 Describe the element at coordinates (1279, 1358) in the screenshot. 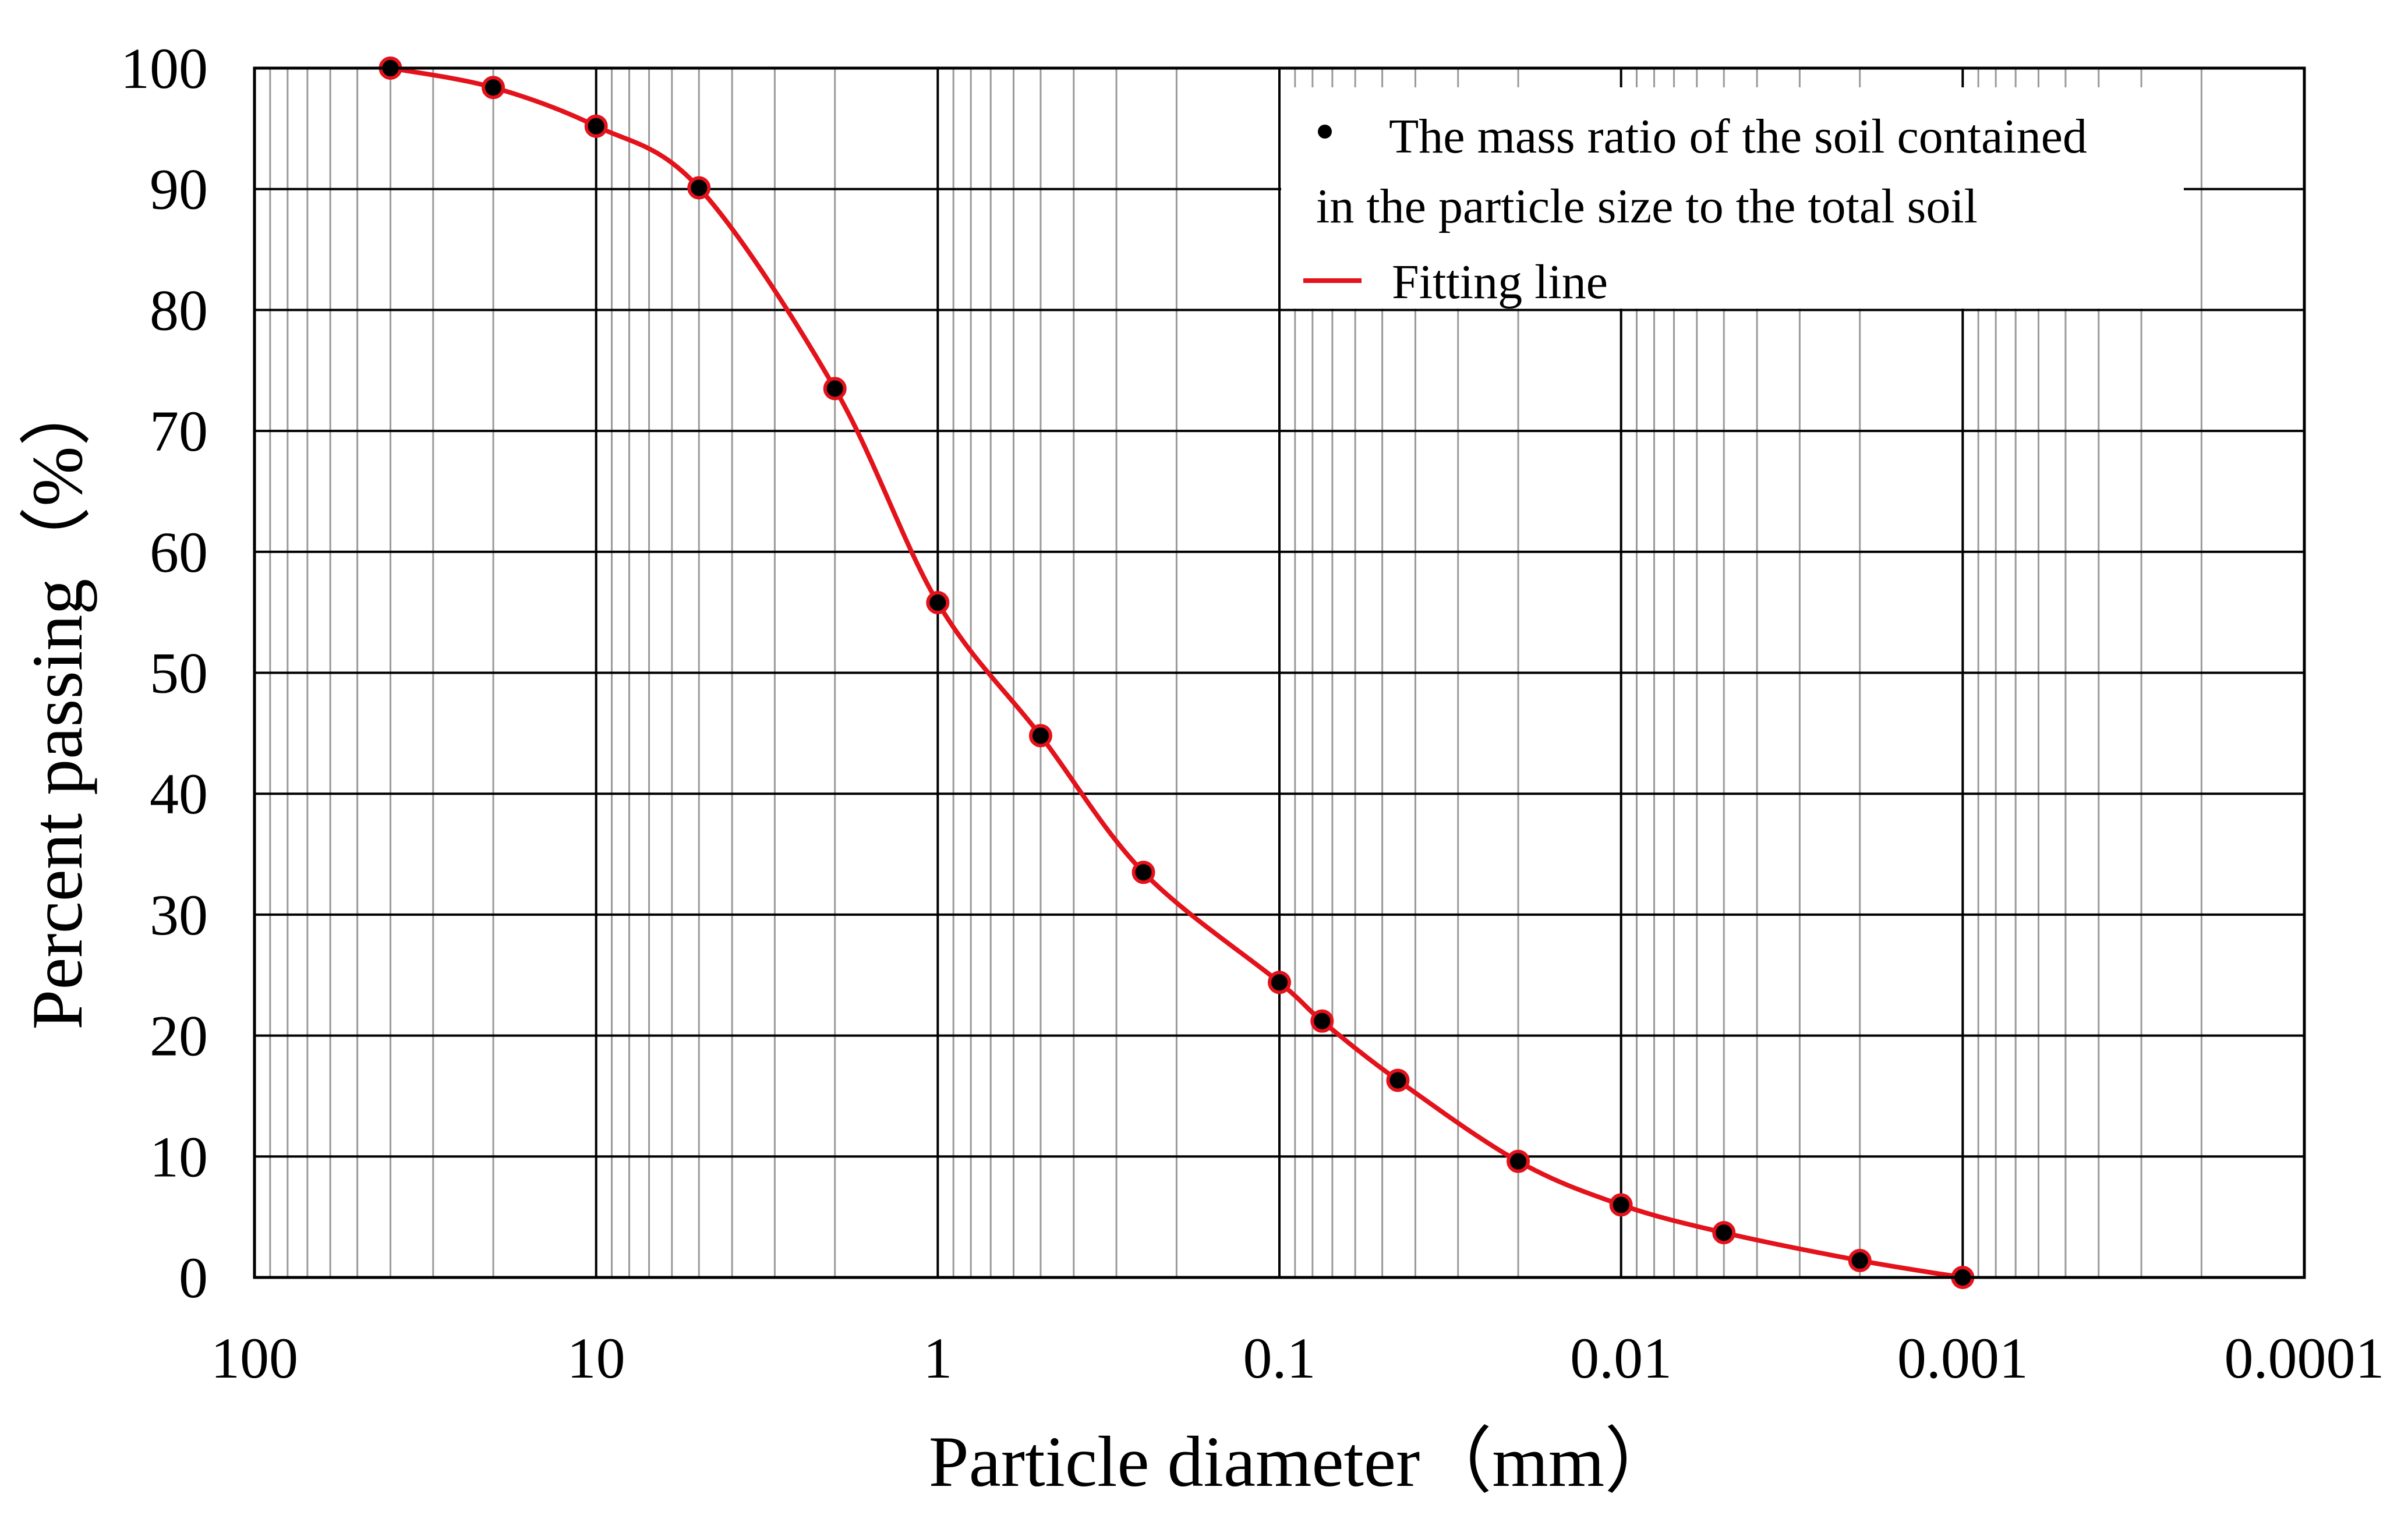

I see `x-tick-label: 0.1` at that location.